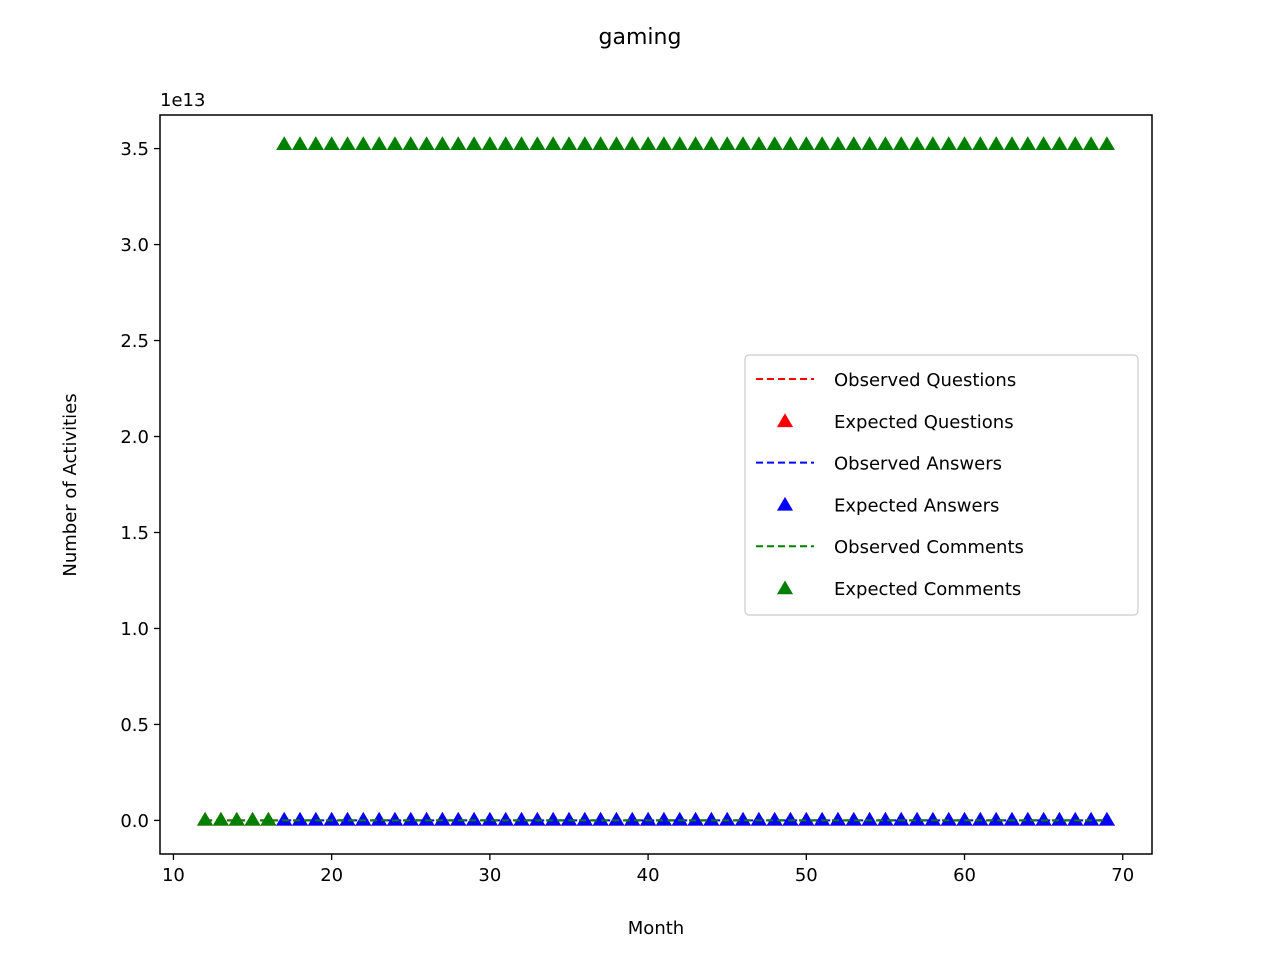 This screenshot has height=960, width=1280. Describe the element at coordinates (924, 422) in the screenshot. I see `legend-label: Expected Questions` at that location.